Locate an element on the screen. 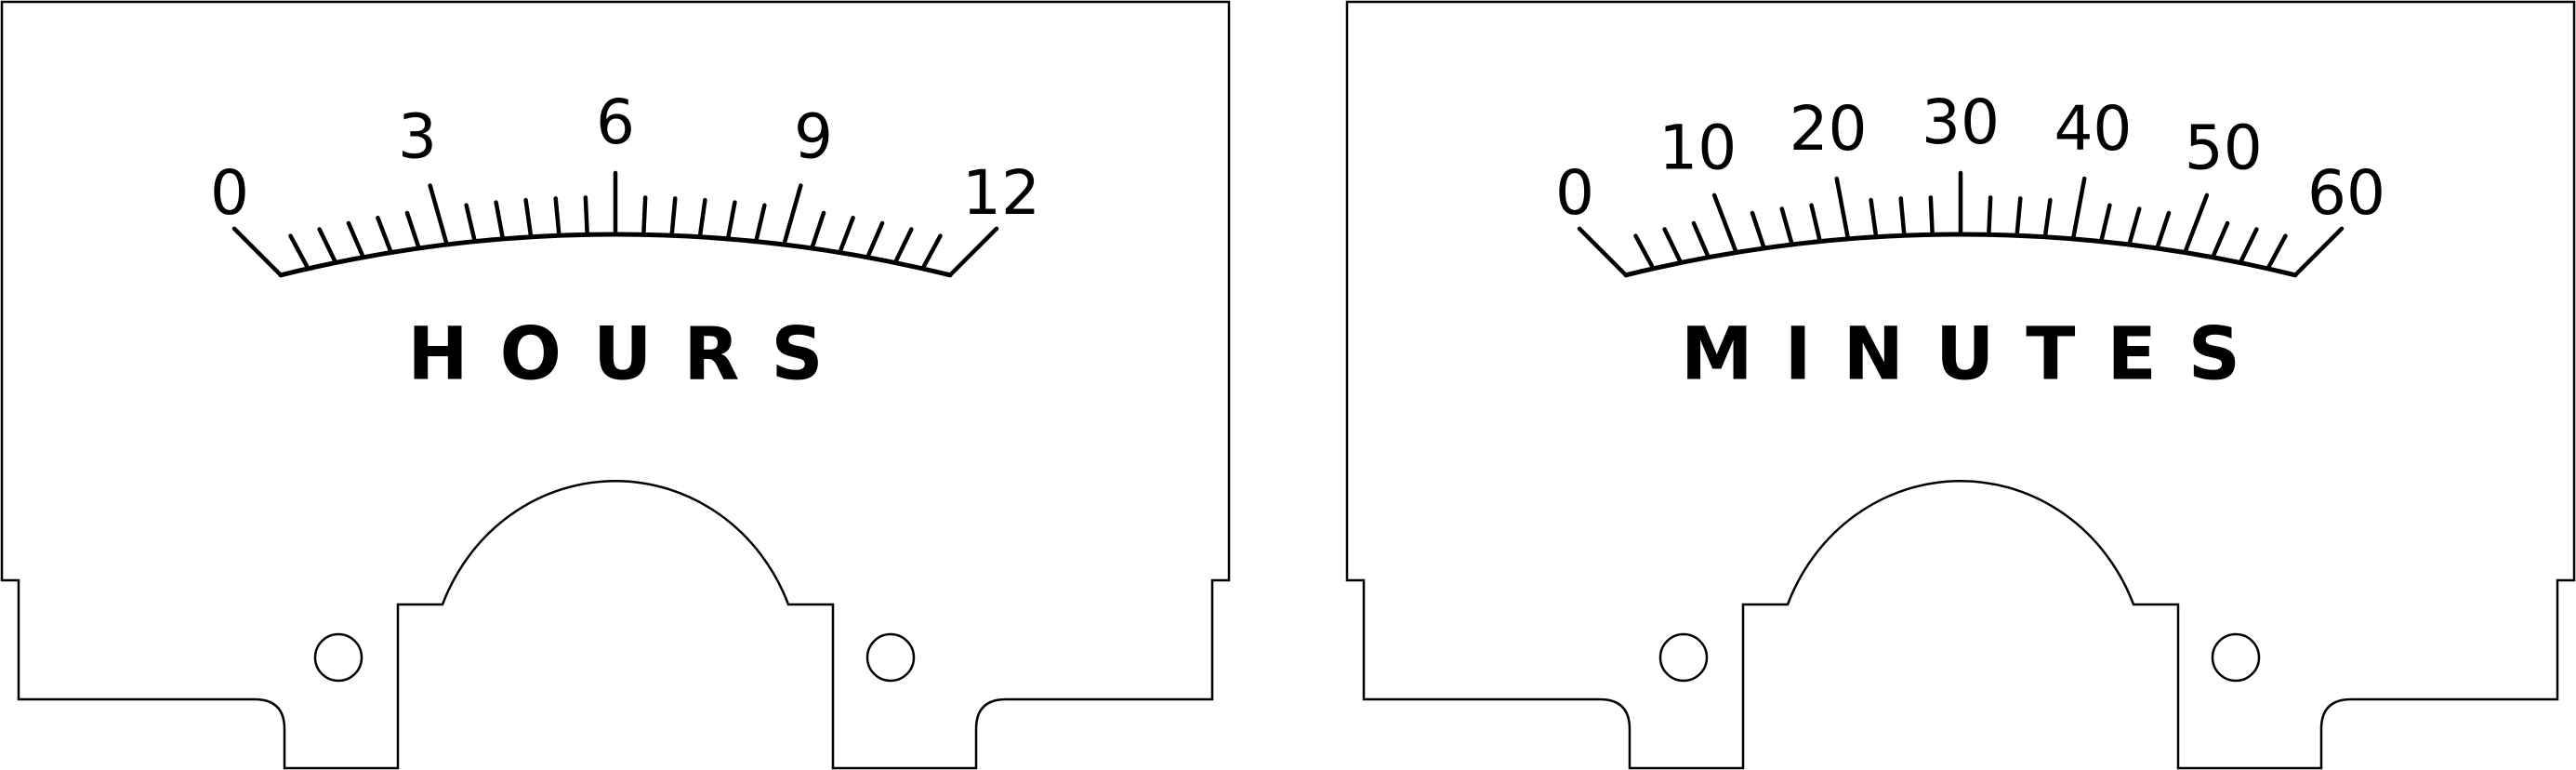  scale-label-60: 60 is located at coordinates (2346, 193).